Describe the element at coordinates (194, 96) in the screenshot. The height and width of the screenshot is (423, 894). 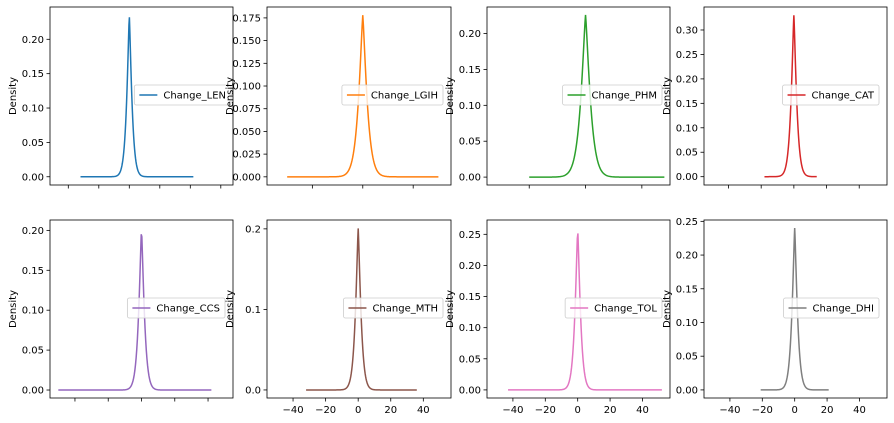
I see `legend-entry: Change_LEN` at that location.